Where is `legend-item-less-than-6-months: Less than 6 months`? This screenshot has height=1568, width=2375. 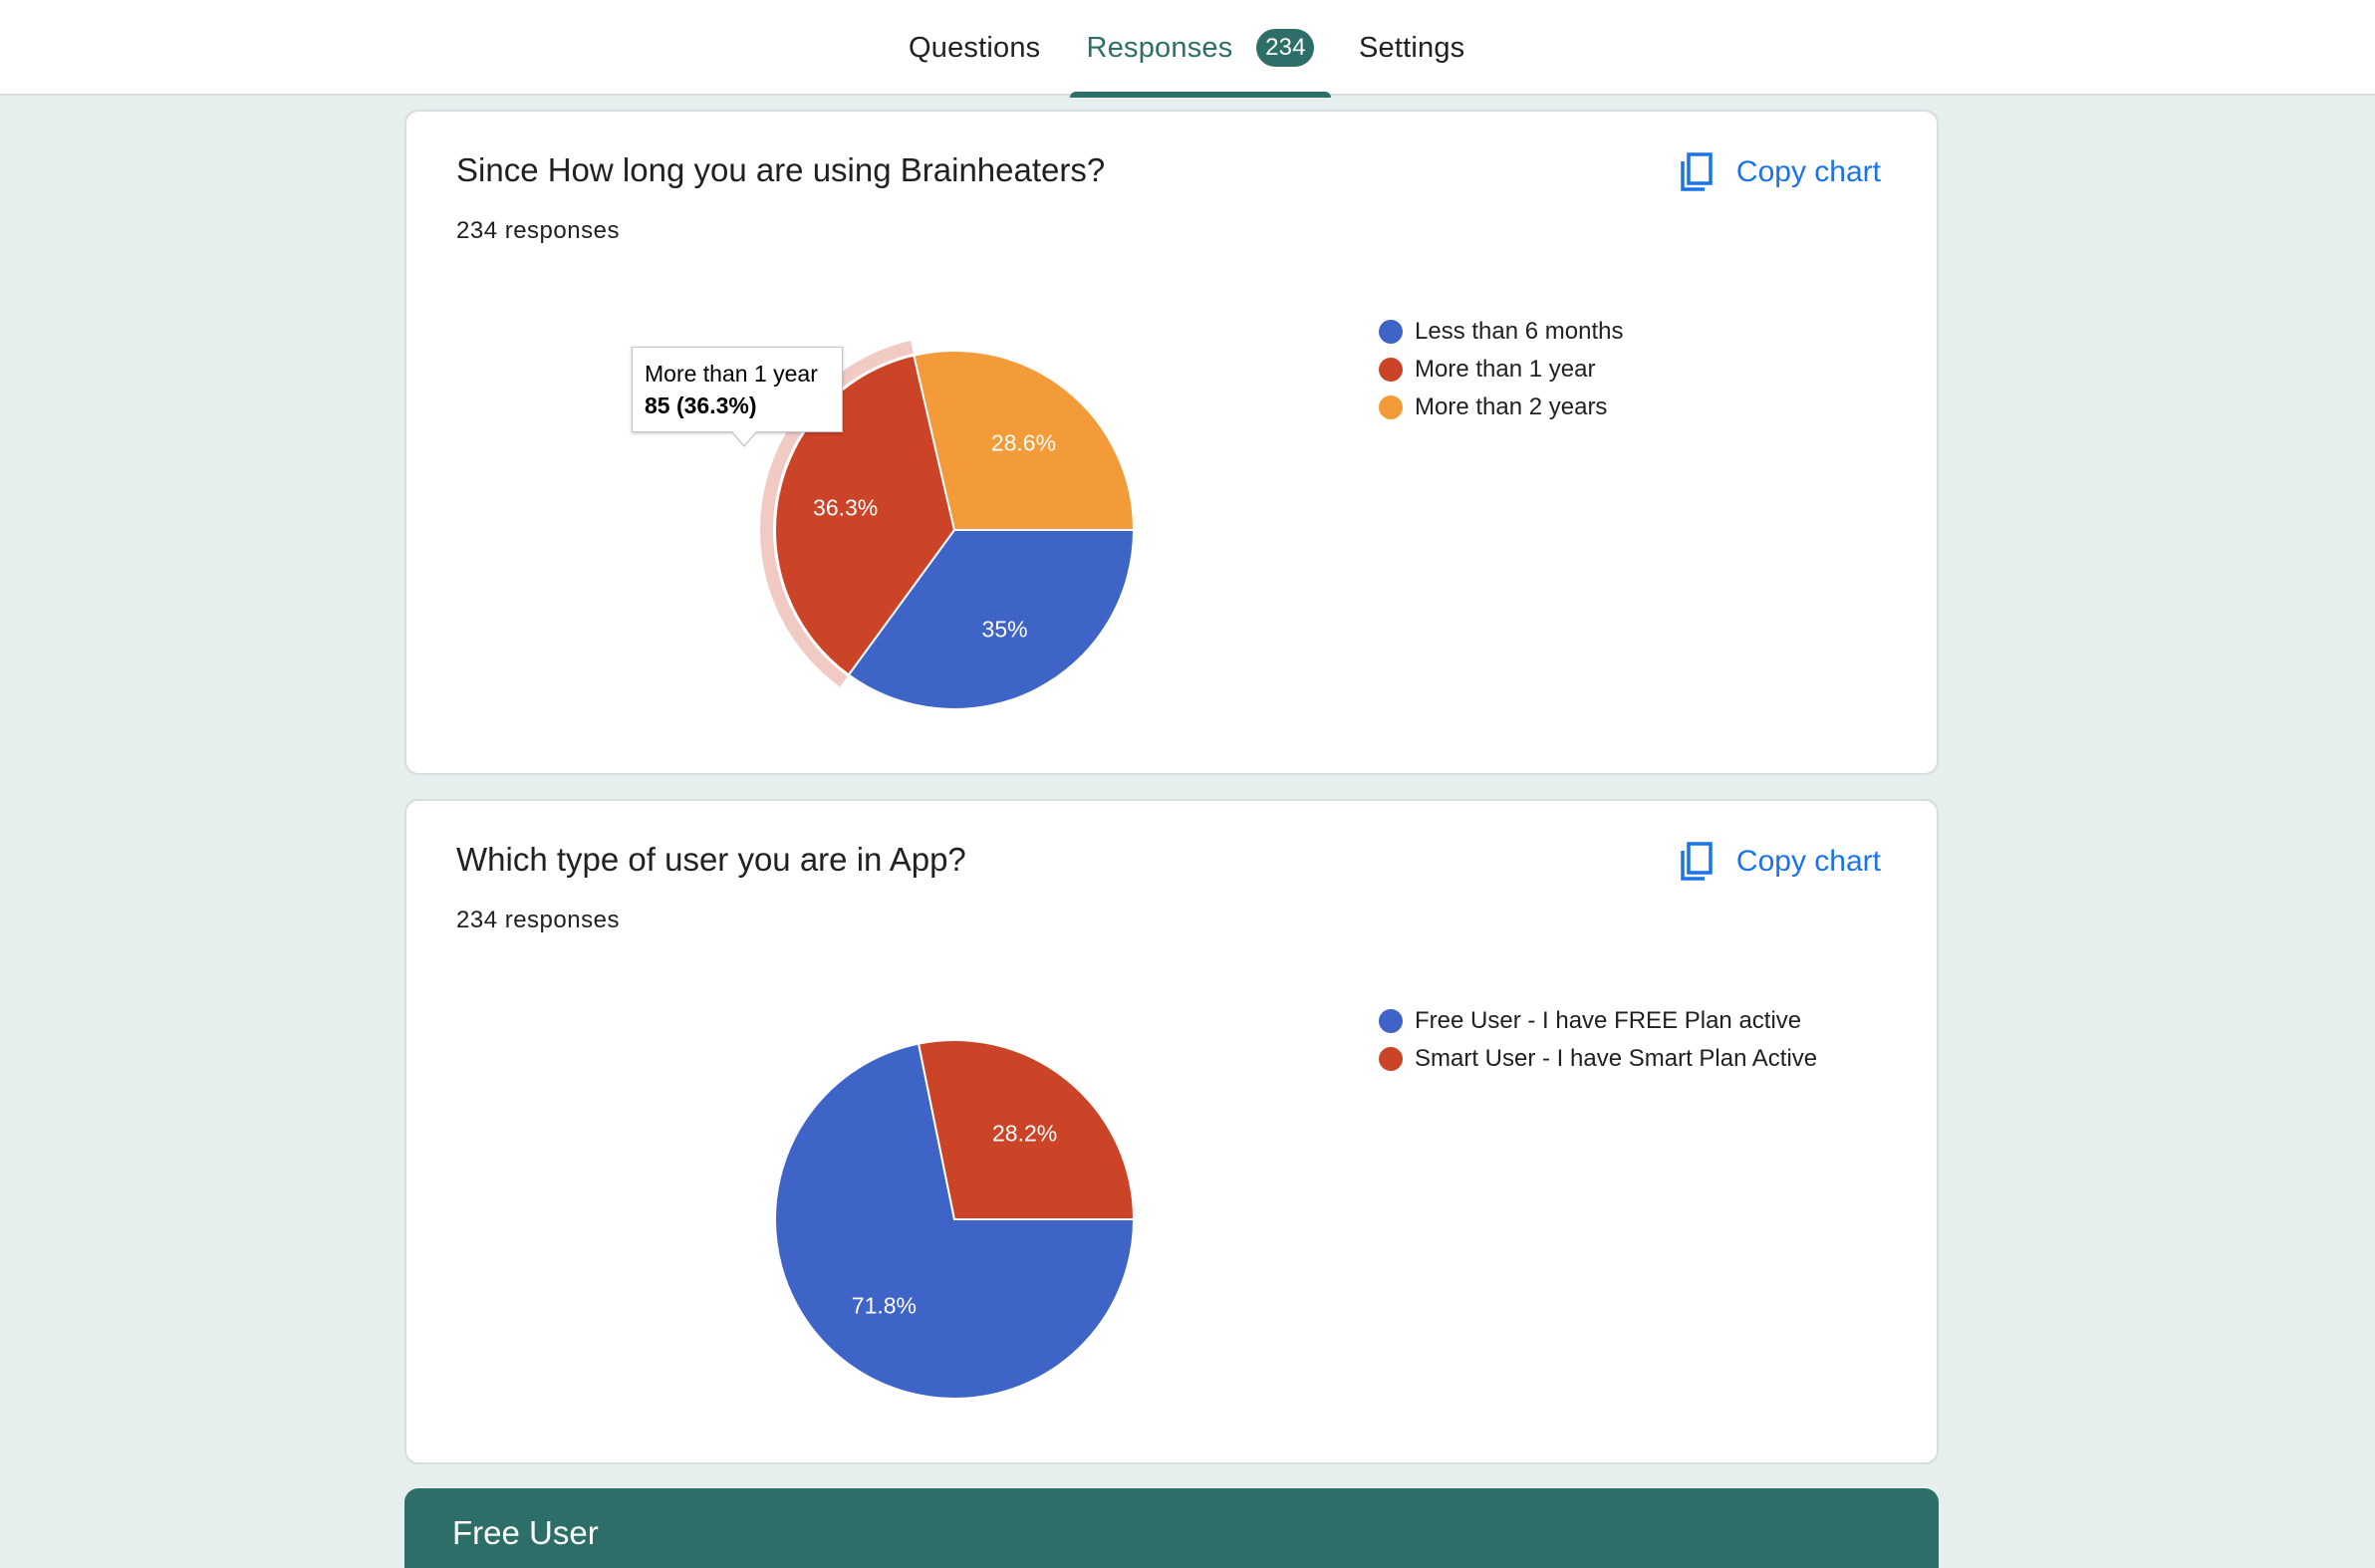
legend-item-less-than-6-months: Less than 6 months is located at coordinates (1501, 332).